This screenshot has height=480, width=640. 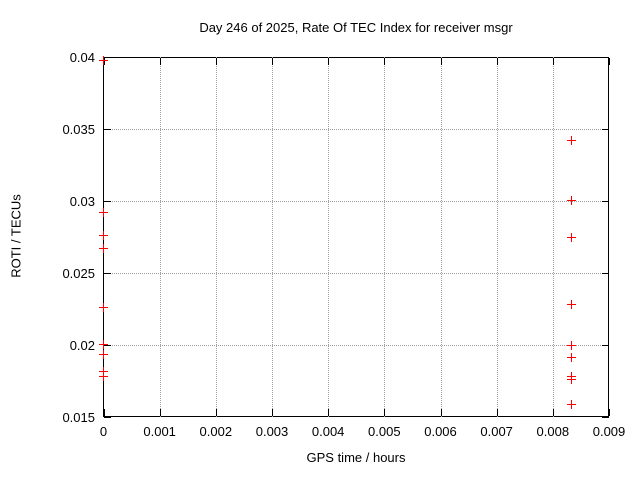 What do you see at coordinates (82, 57) in the screenshot?
I see `y-tick-label: 0.04` at bounding box center [82, 57].